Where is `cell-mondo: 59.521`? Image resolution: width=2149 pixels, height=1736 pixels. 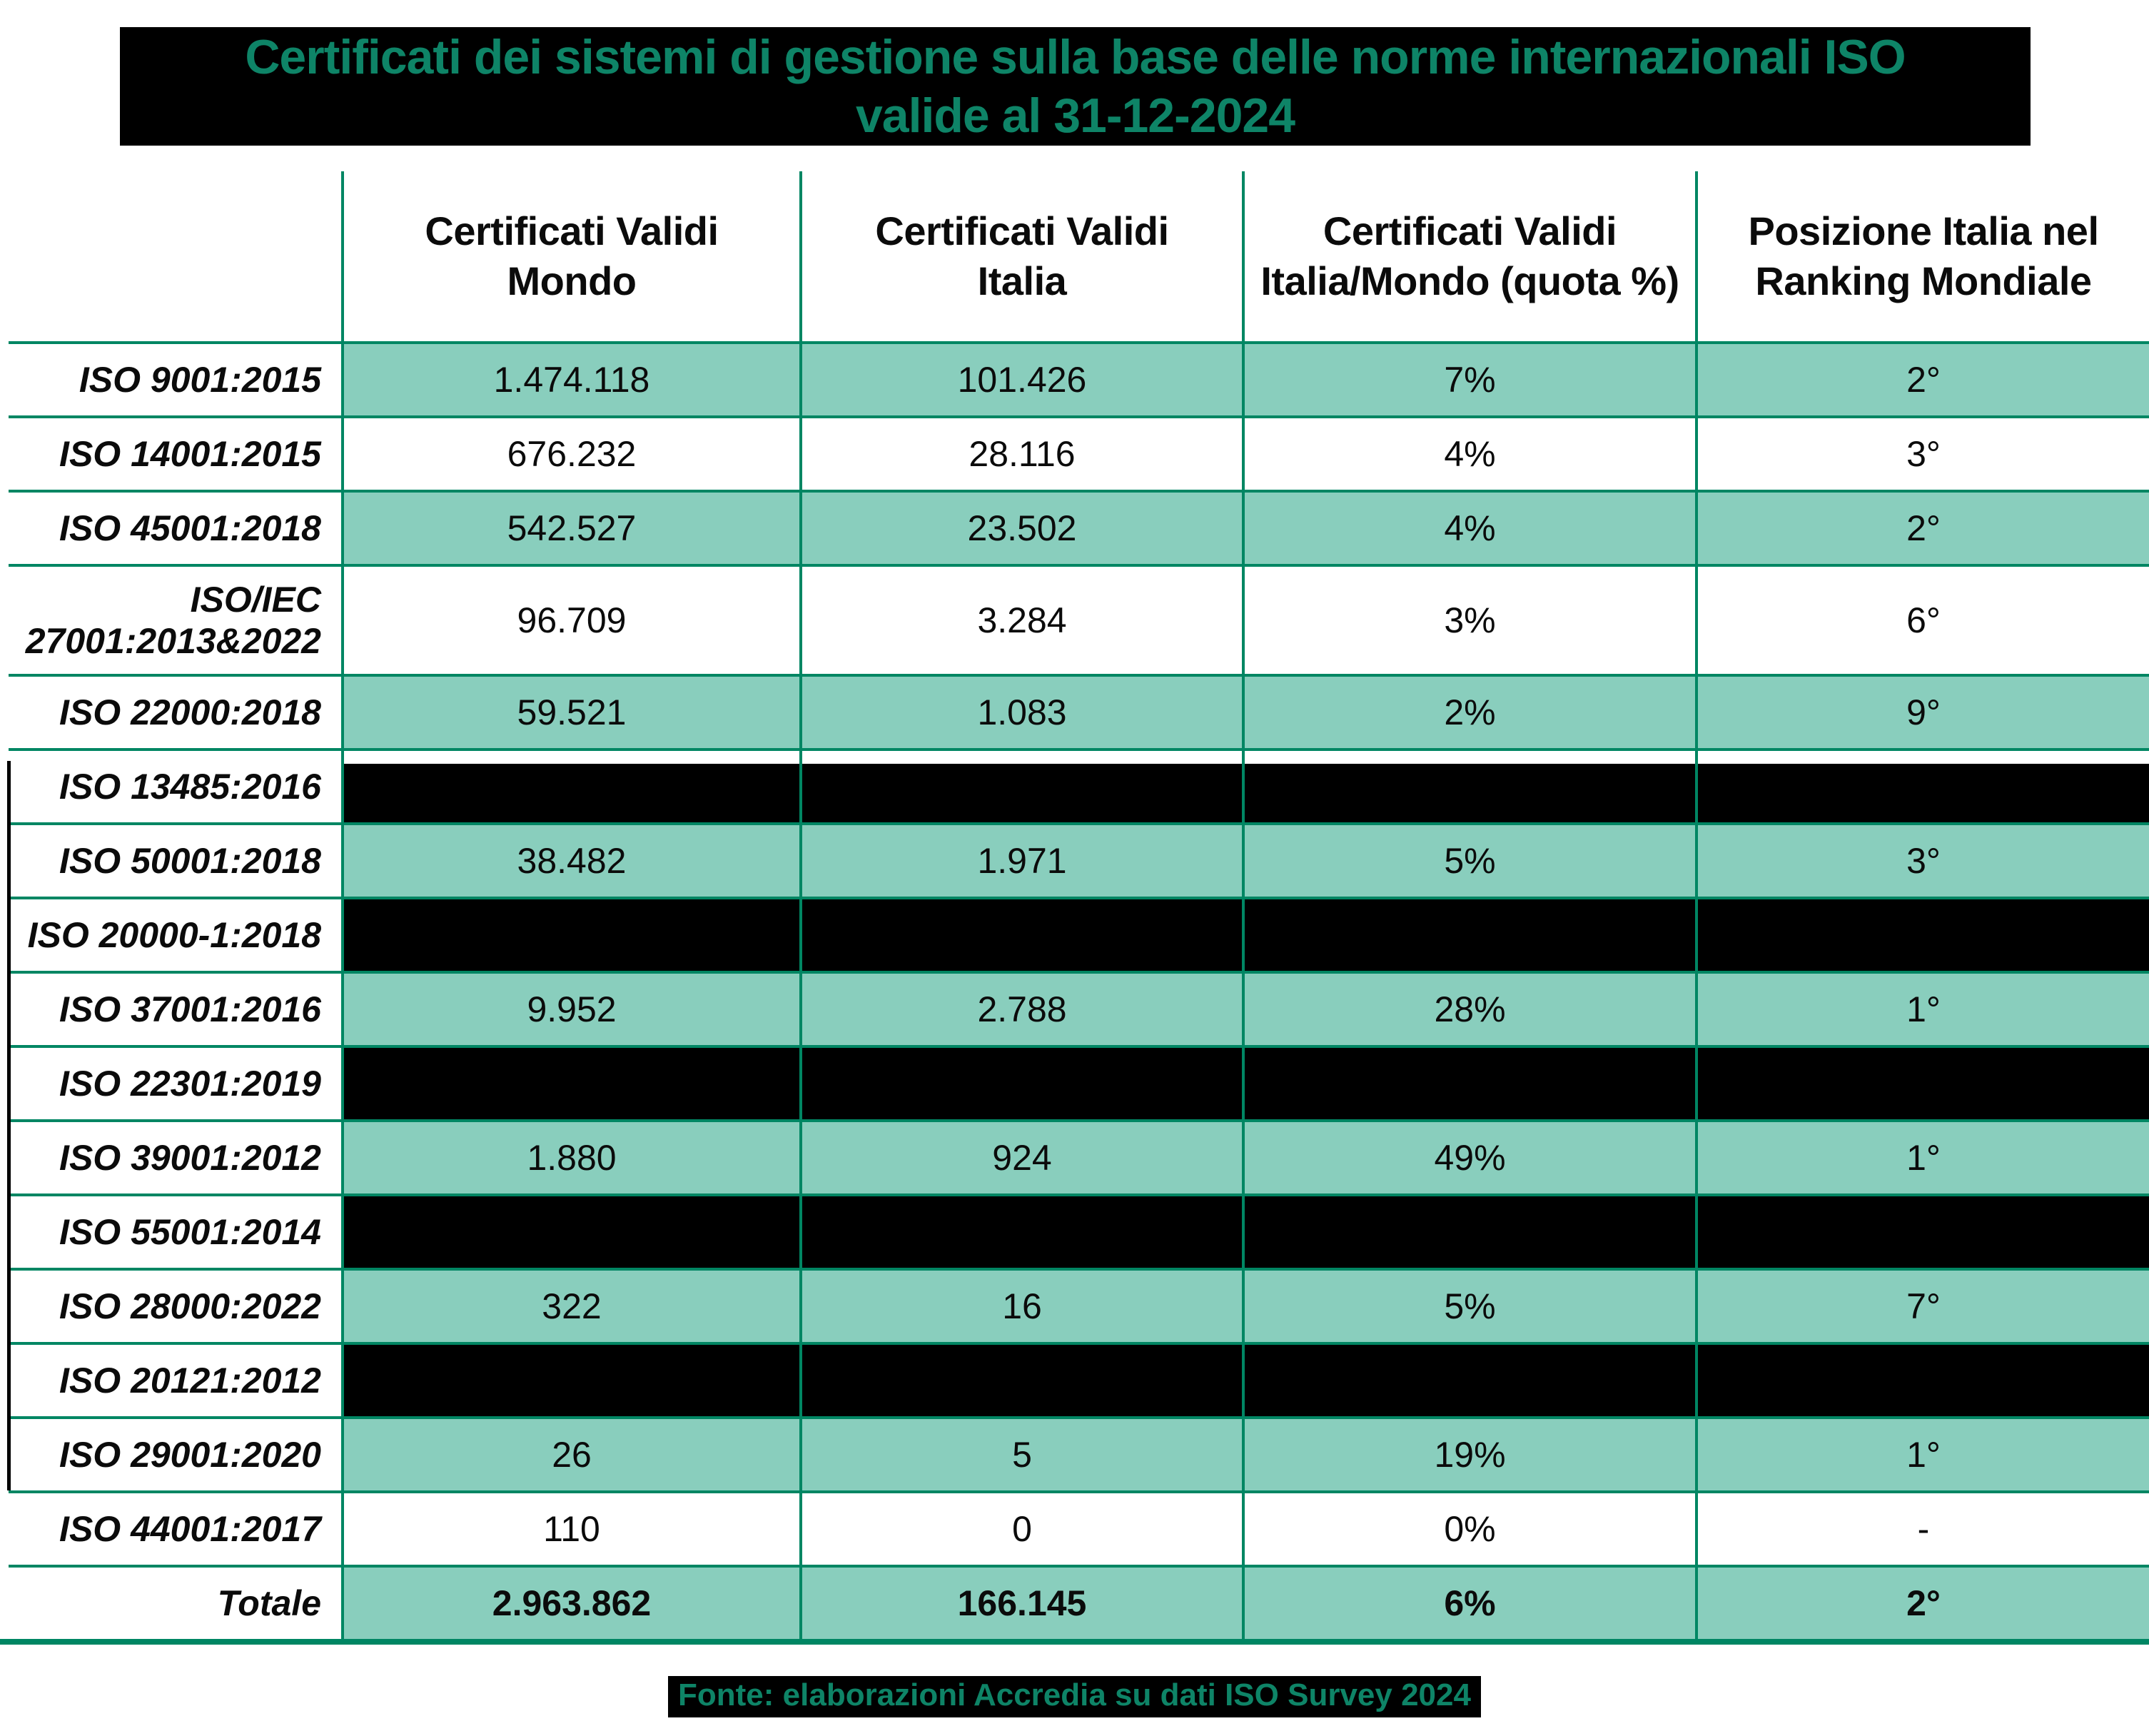
cell-mondo: 59.521 is located at coordinates (570, 711).